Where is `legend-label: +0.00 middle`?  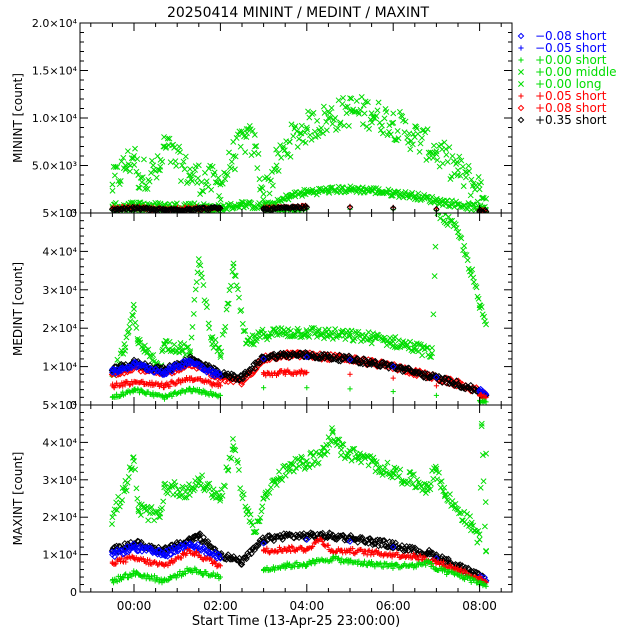 legend-label: +0.00 middle is located at coordinates (576, 72).